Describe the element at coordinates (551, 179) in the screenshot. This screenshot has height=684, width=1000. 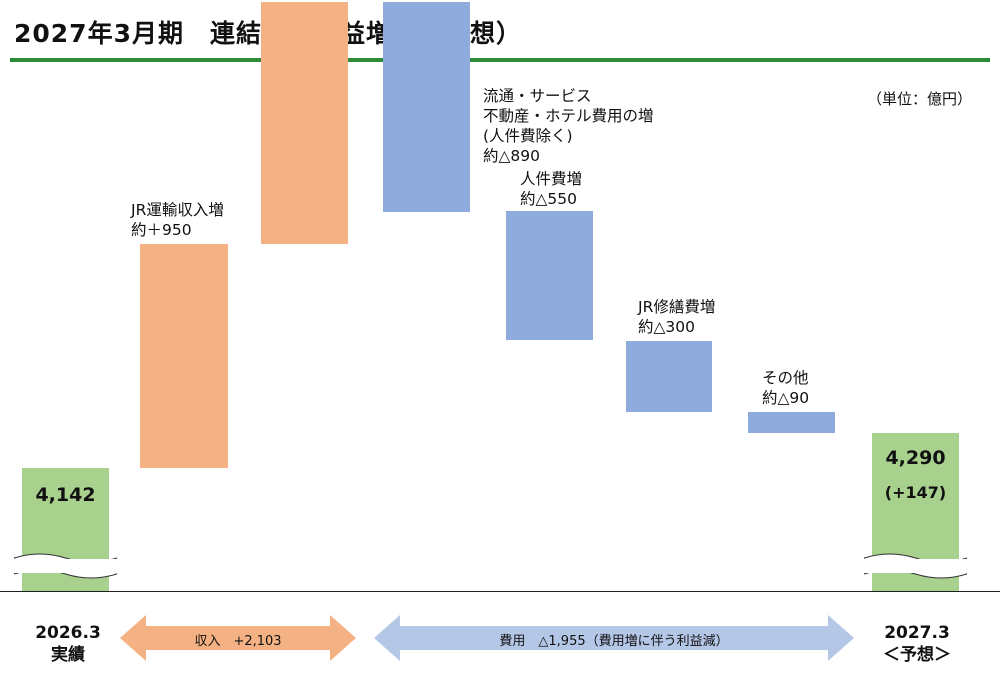
I see `step-label-4-line: 人件費増` at that location.